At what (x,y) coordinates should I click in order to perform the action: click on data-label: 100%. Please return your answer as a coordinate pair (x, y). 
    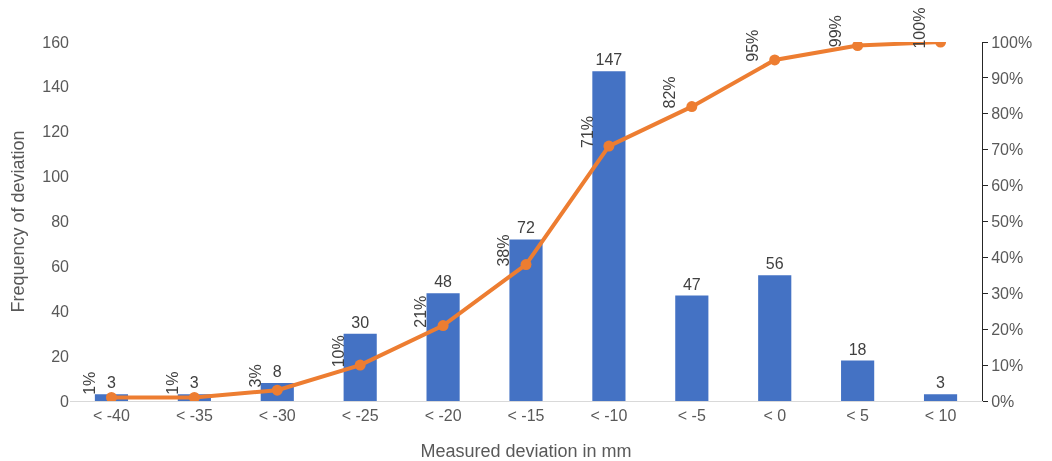
    Looking at the image, I should click on (919, 28).